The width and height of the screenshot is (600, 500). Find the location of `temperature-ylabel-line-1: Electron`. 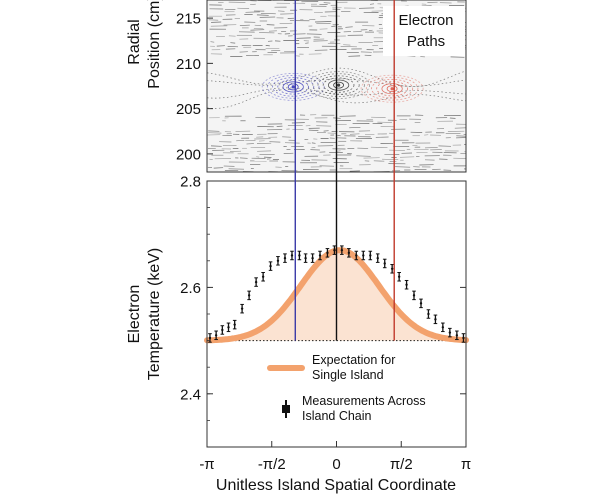

temperature-ylabel-line-1: Electron is located at coordinates (134, 314).